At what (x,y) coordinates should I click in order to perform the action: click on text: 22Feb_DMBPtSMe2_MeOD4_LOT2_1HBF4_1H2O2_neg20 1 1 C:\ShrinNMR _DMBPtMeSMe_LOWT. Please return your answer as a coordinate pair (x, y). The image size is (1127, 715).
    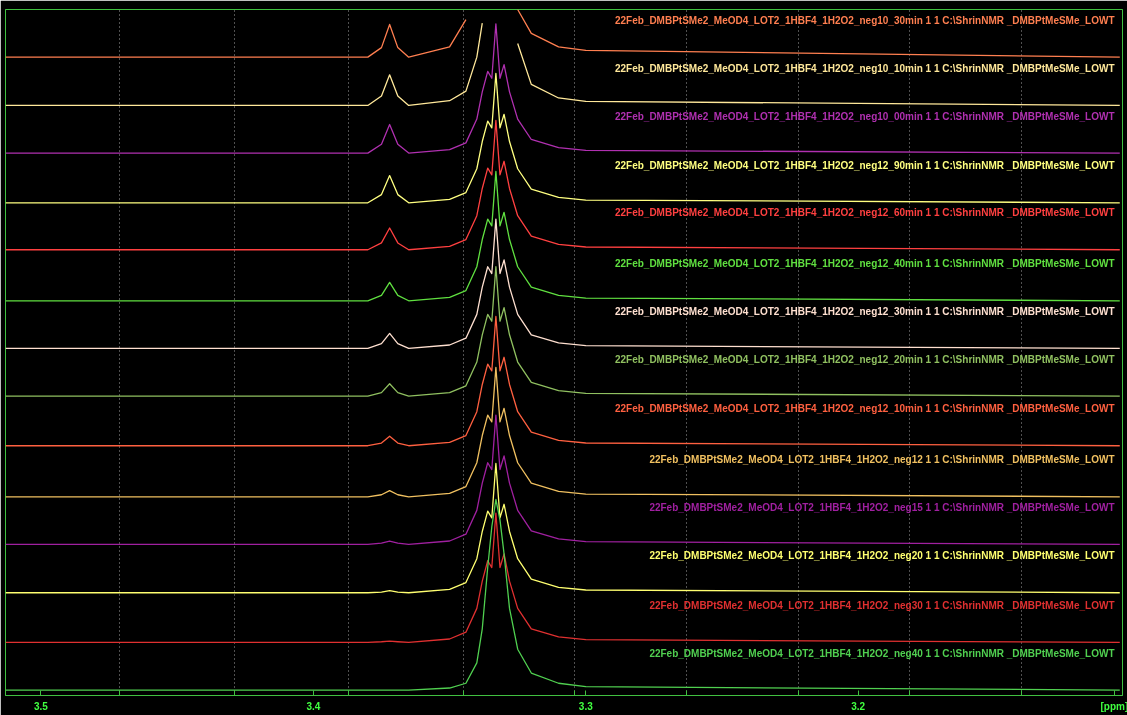
    Looking at the image, I should click on (882, 556).